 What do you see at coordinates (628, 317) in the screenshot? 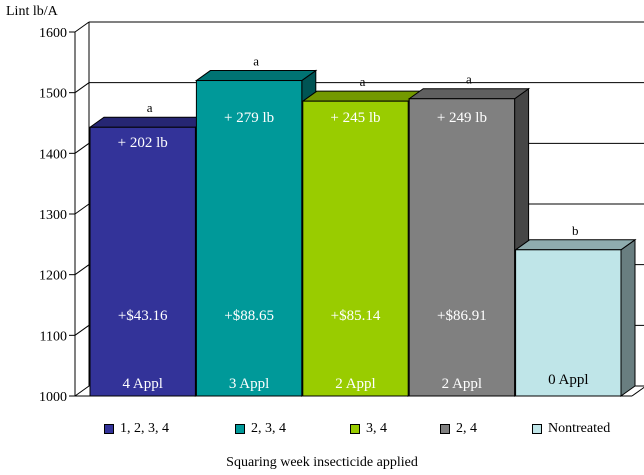
I see `bar-side` at bounding box center [628, 317].